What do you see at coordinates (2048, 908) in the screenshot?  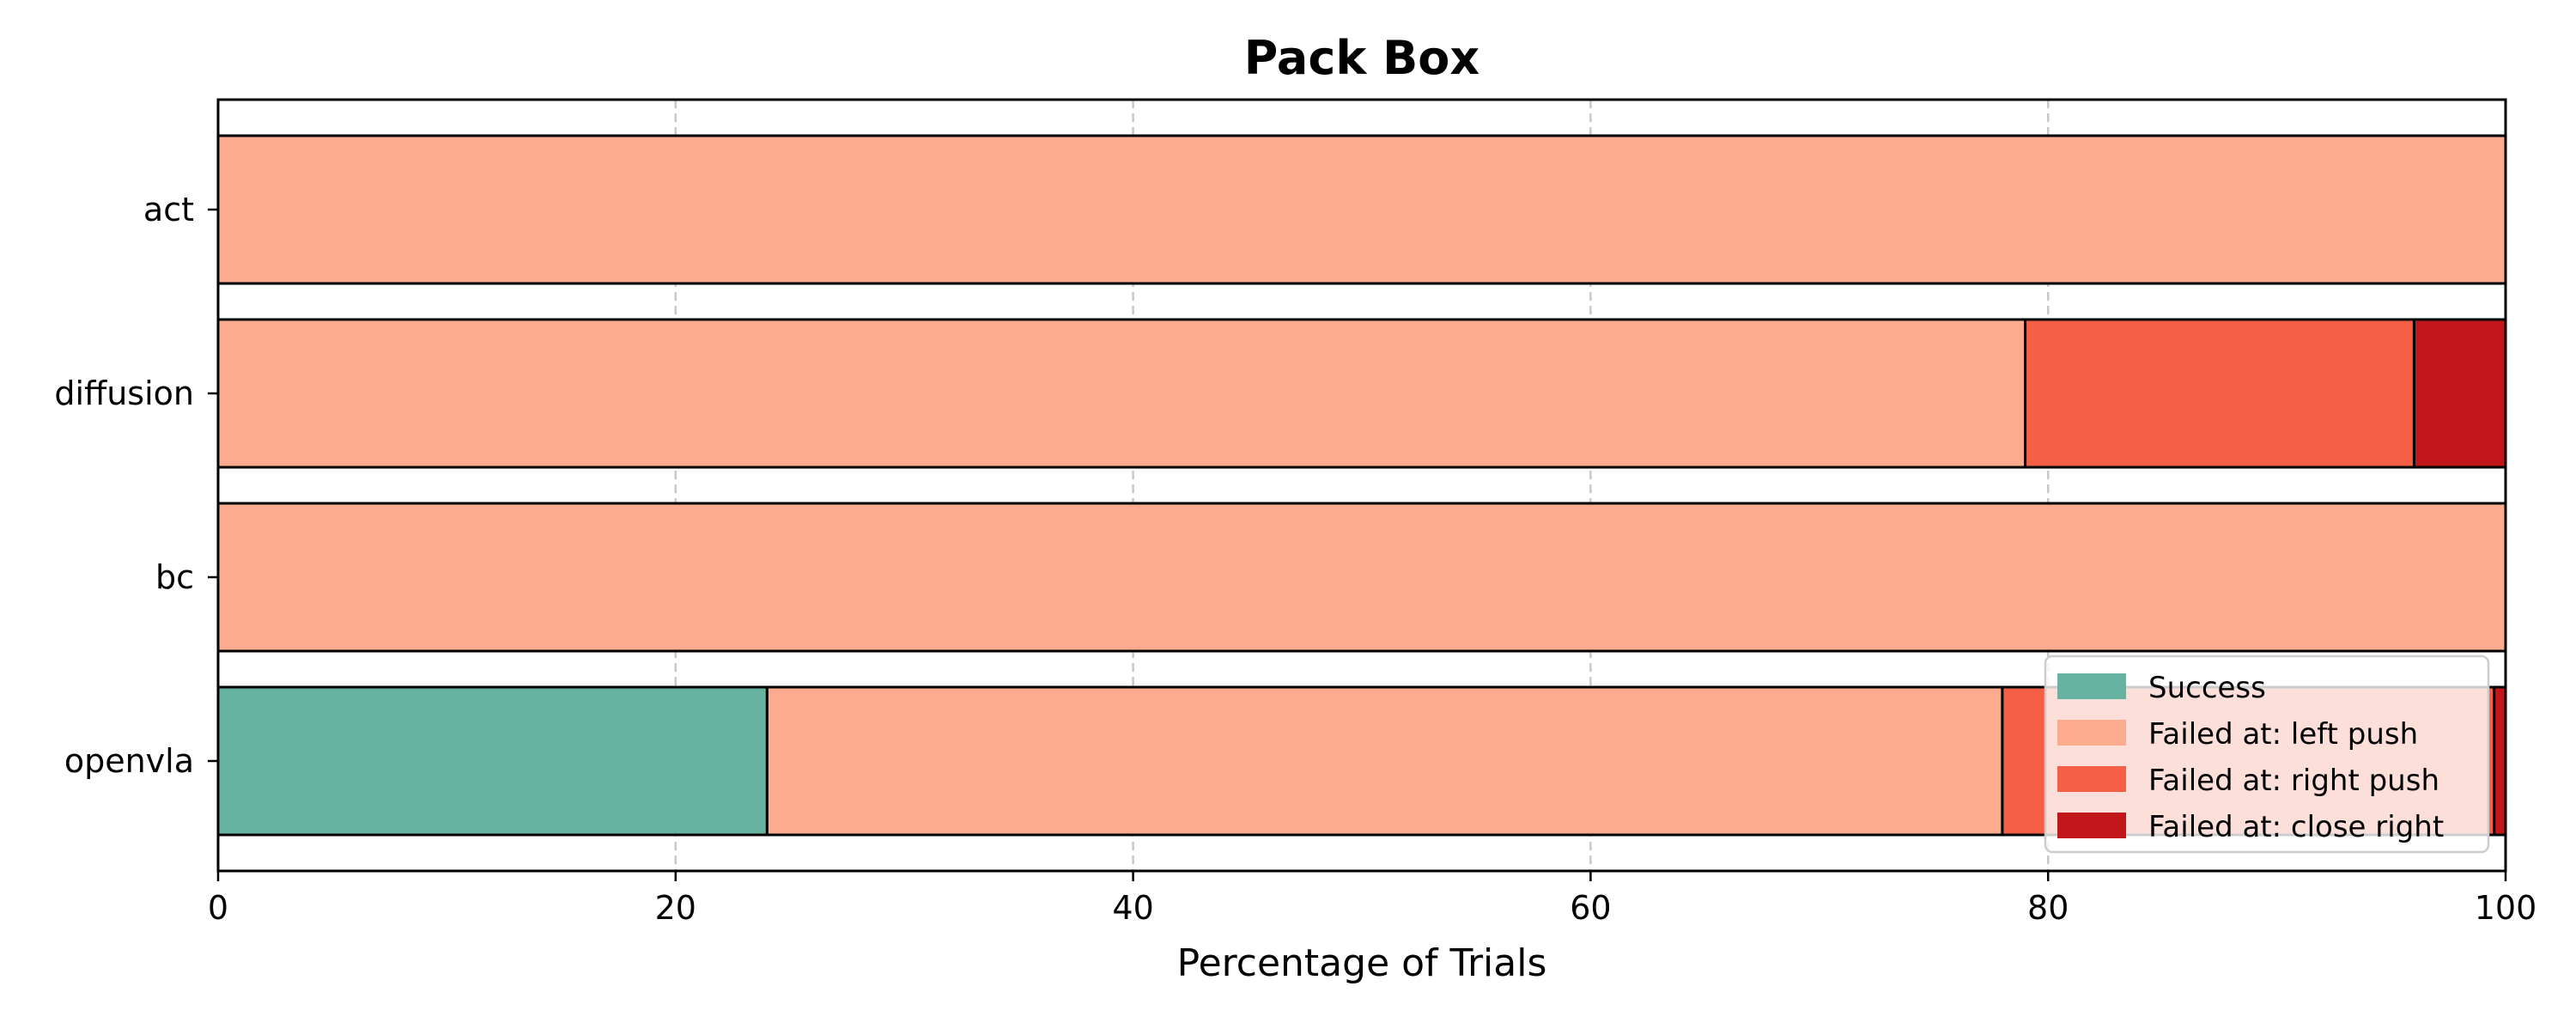 I see `x-tick-label: 80` at bounding box center [2048, 908].